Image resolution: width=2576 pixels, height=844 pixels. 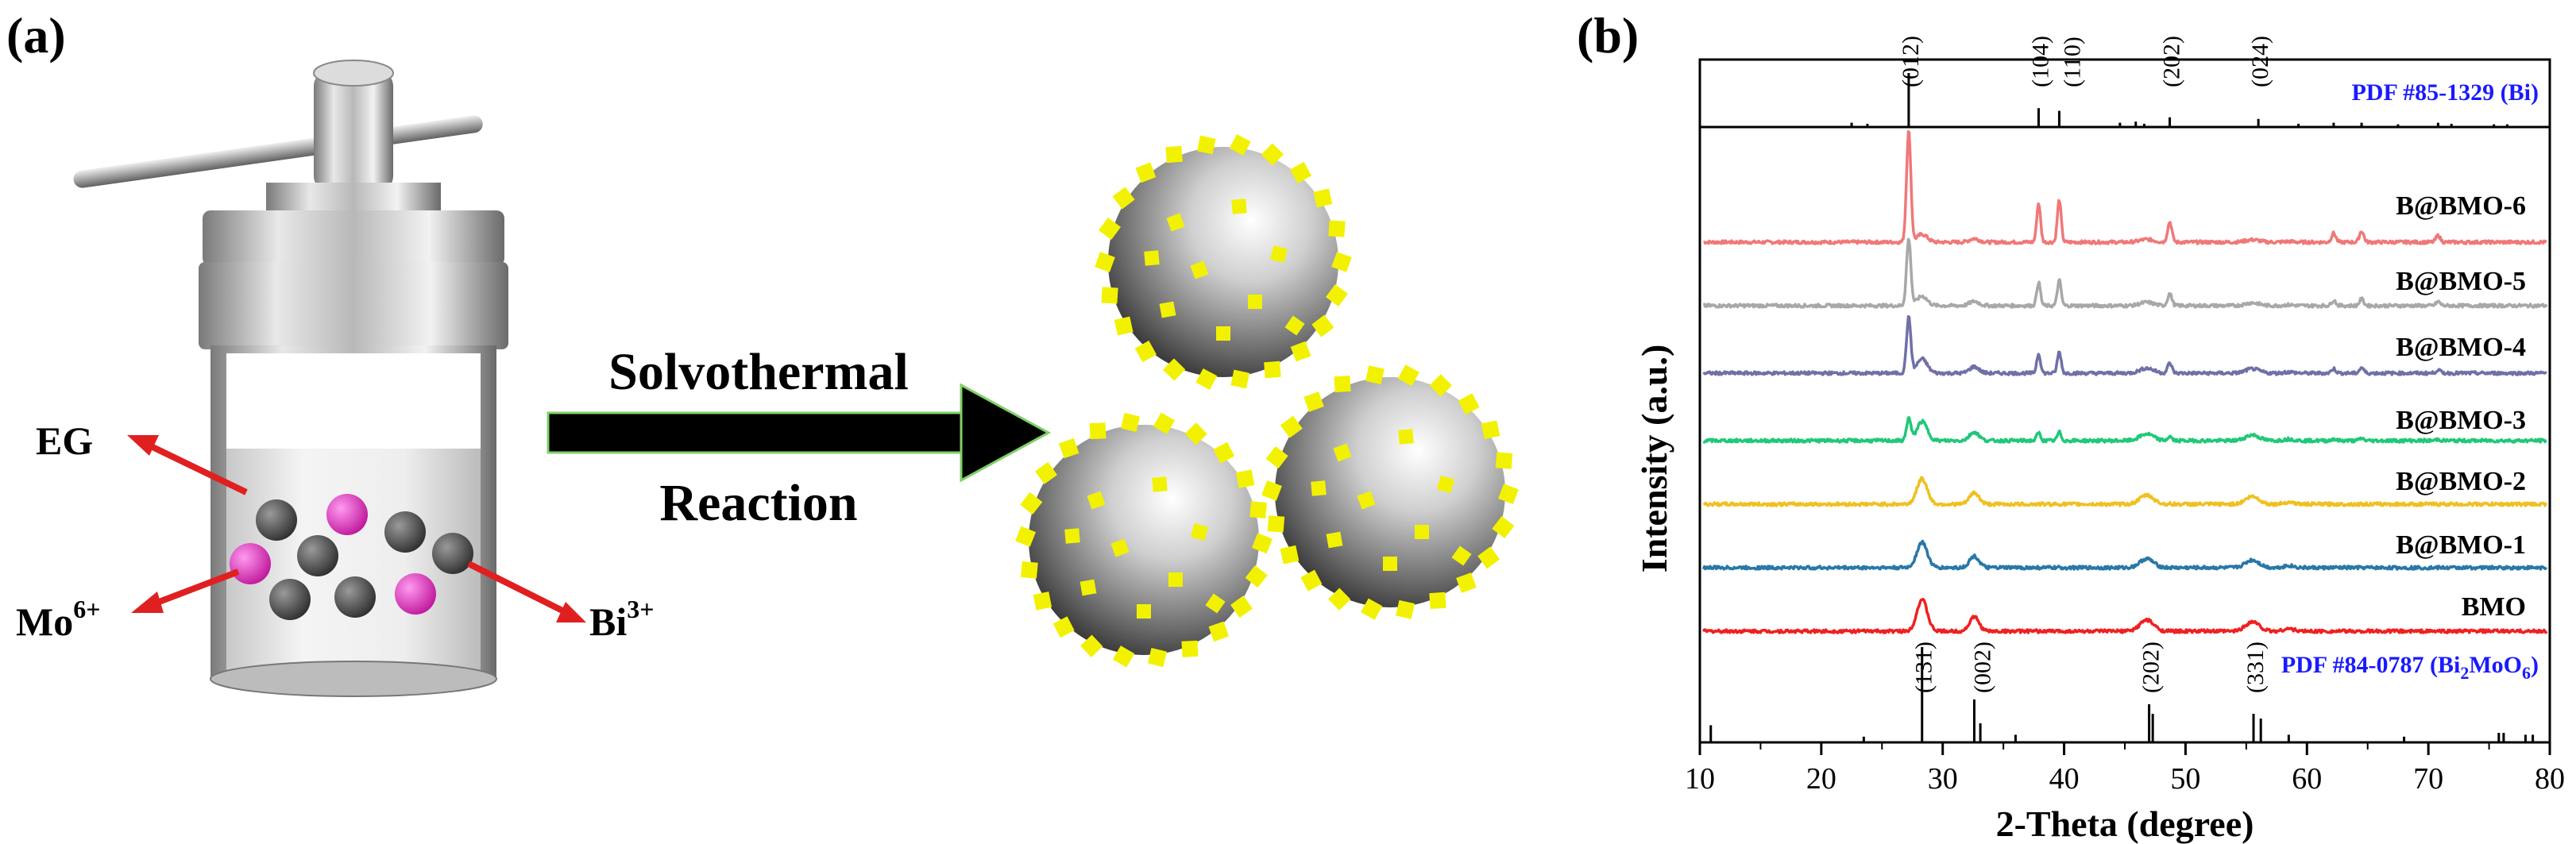 I want to click on pointer-bi, so click(x=516, y=588).